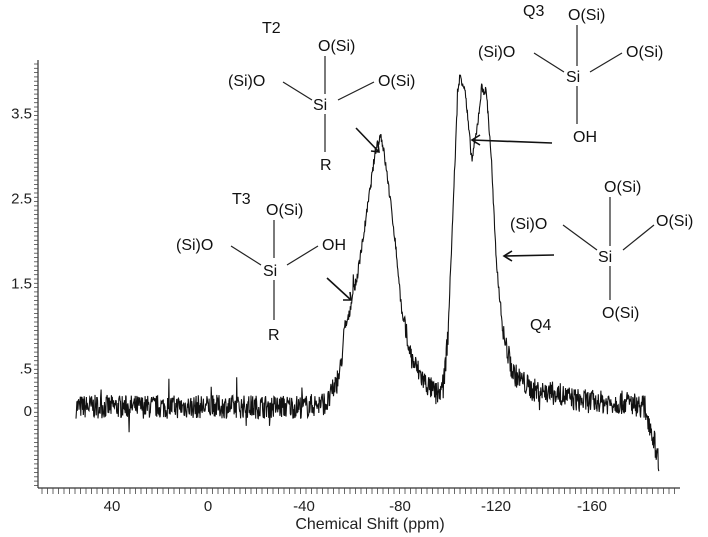 Image resolution: width=708 pixels, height=537 pixels. Describe the element at coordinates (400, 506) in the screenshot. I see `x-tick-label: -80` at that location.